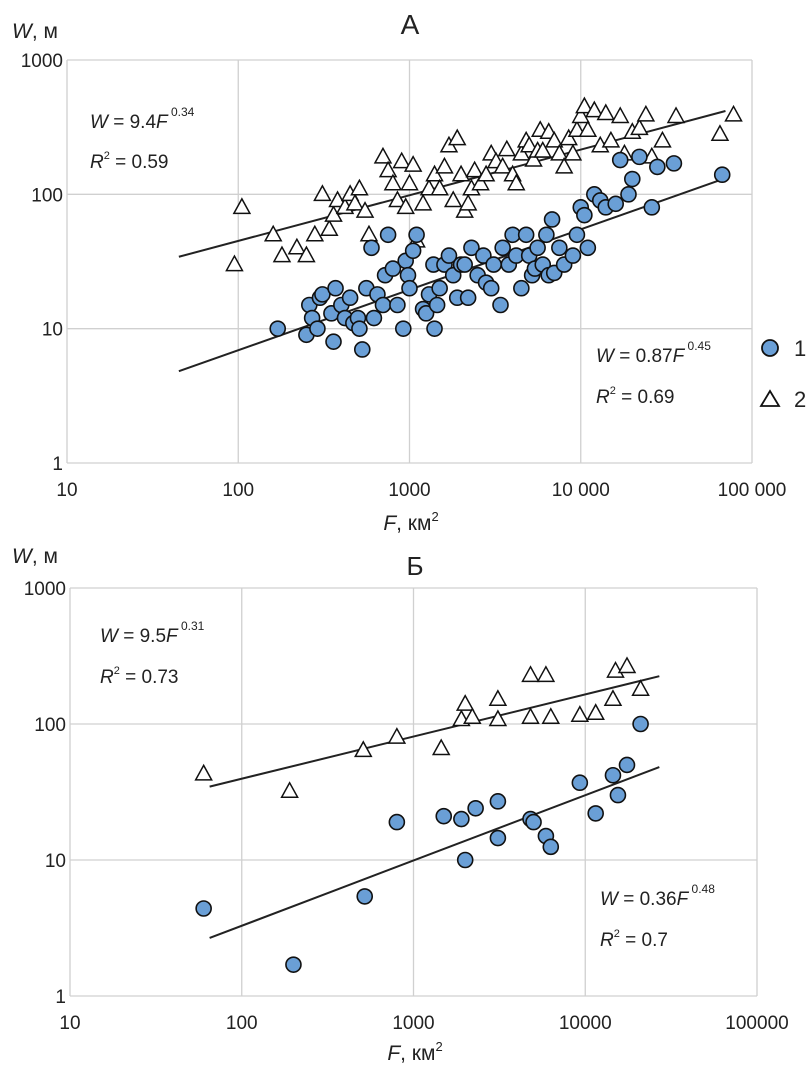  What do you see at coordinates (66, 490) in the screenshot?
I see `panel-a-x-tick-label: 10` at bounding box center [66, 490].